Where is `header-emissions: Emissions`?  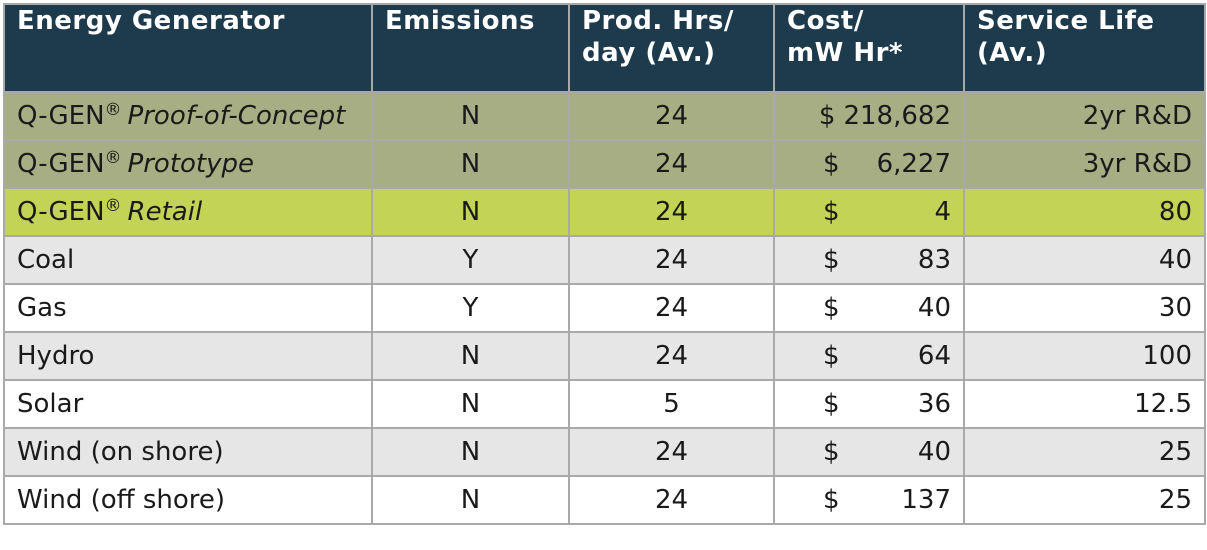 header-emissions: Emissions is located at coordinates (470, 48).